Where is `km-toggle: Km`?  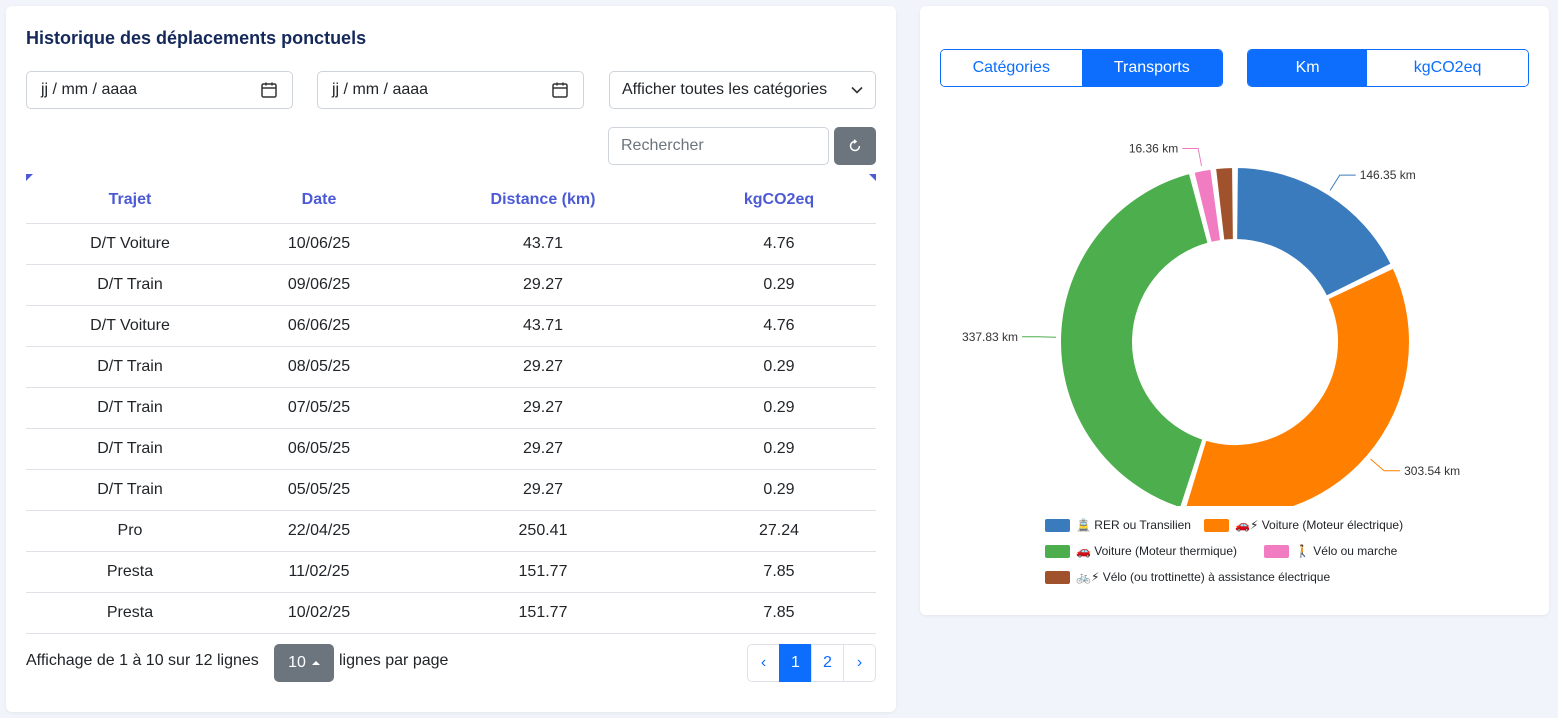
km-toggle: Km is located at coordinates (1308, 68).